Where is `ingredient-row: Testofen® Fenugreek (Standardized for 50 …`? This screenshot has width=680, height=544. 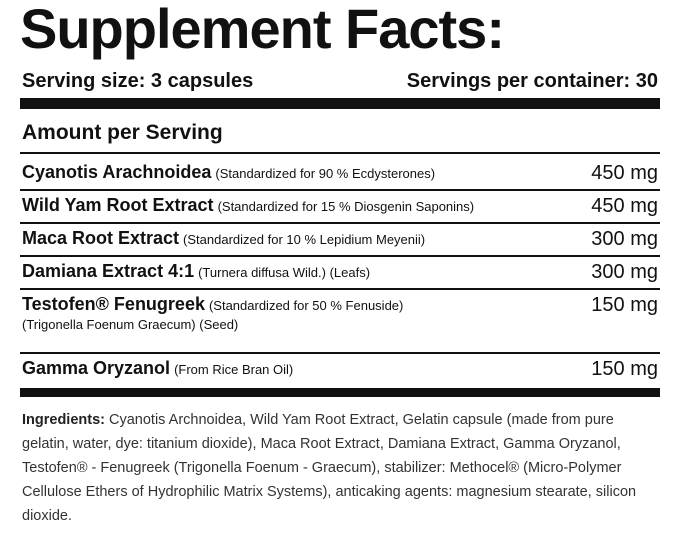
ingredient-row: Testofen® Fenugreek (Standardized for 50 … is located at coordinates (340, 313).